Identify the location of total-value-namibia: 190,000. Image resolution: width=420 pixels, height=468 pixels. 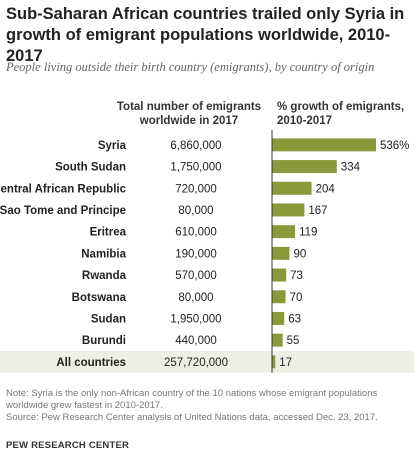
(196, 254).